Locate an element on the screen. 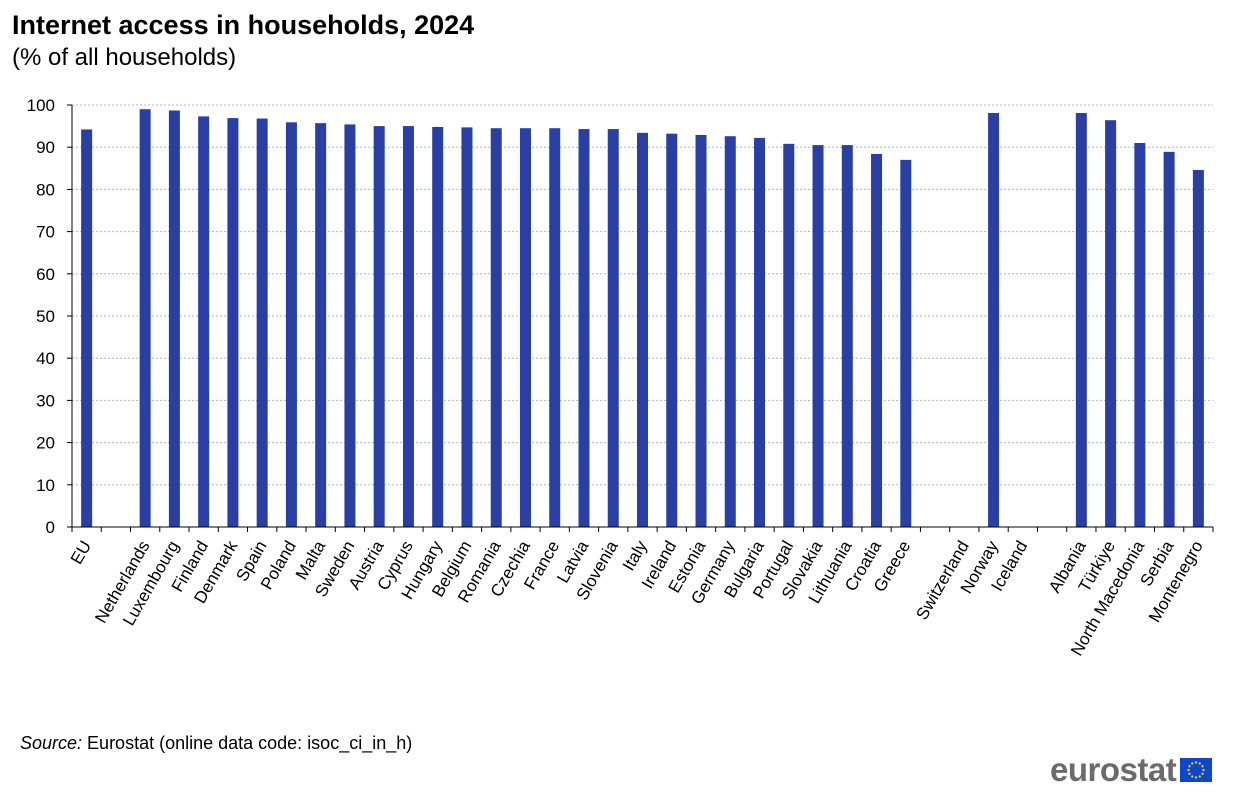  y-tick-label: 60 is located at coordinates (45, 274).